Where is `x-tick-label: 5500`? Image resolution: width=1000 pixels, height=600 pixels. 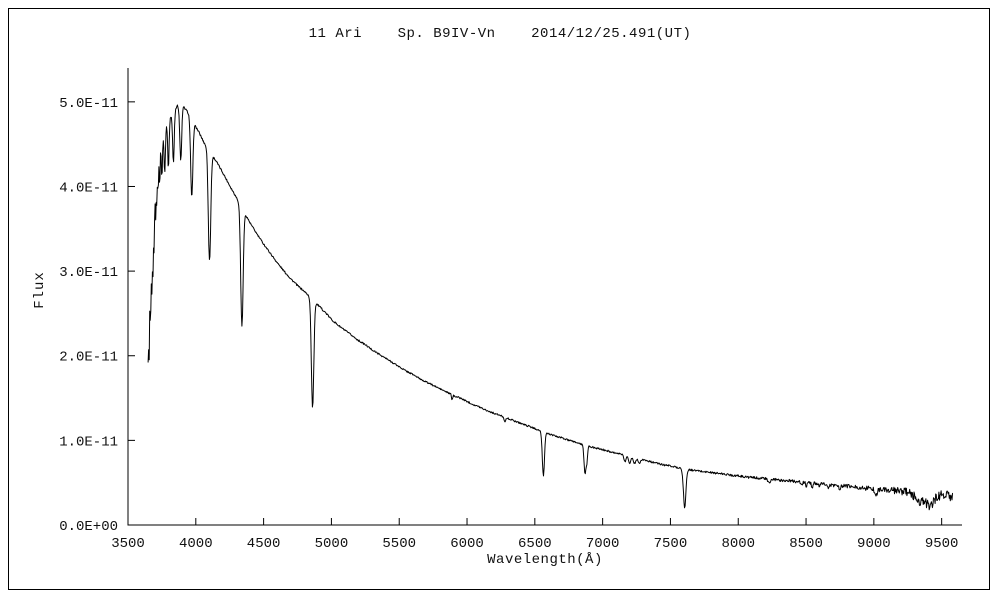 x-tick-label: 5500 is located at coordinates (399, 544).